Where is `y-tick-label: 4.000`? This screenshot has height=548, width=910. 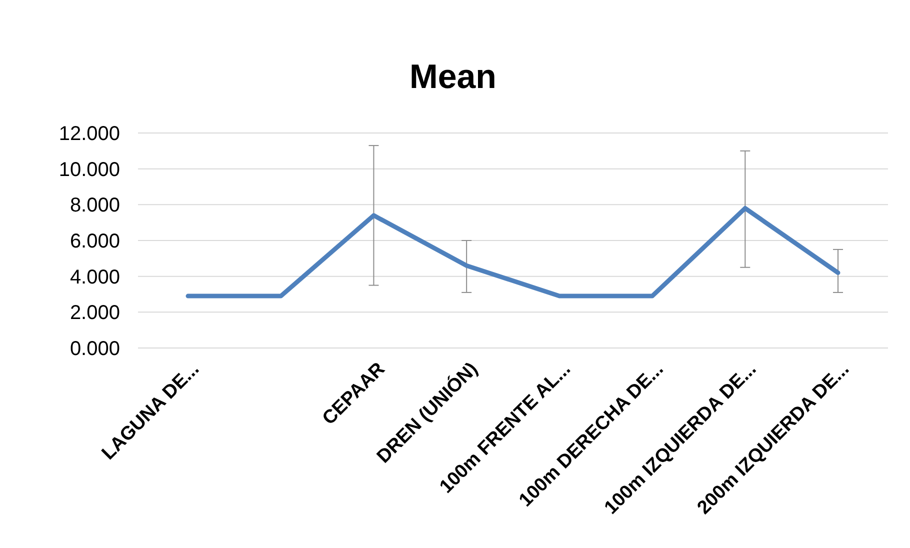 y-tick-label: 4.000 is located at coordinates (95, 277).